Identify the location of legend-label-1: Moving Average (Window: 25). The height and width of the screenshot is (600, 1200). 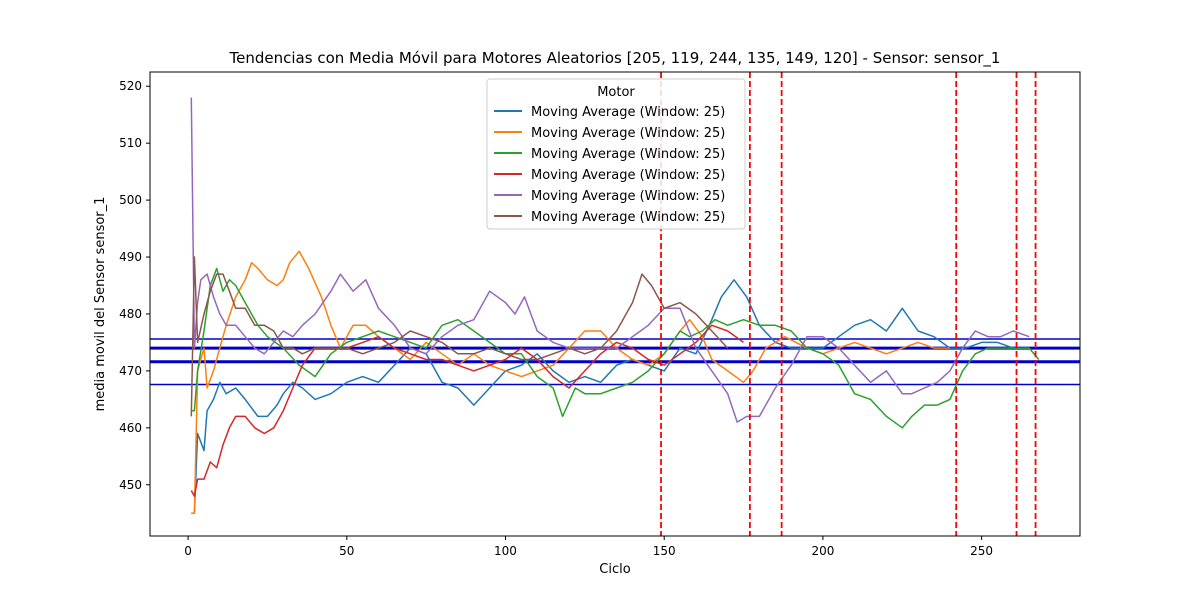
(628, 133).